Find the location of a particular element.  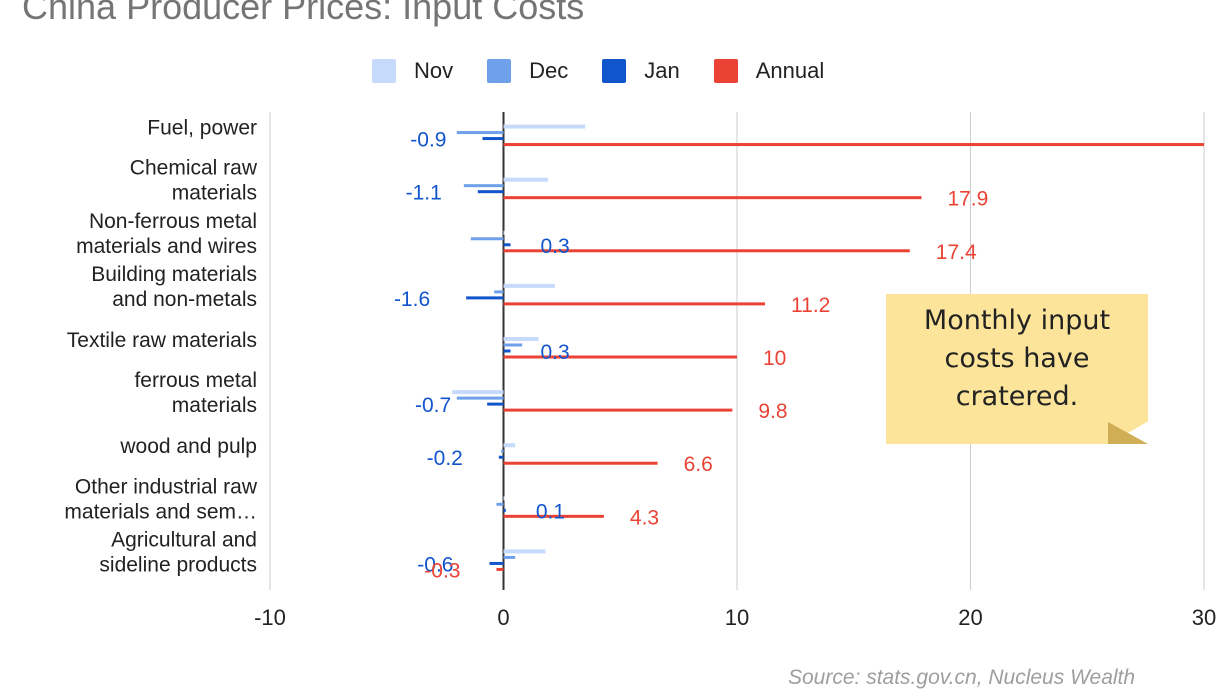

annotation-note is located at coordinates (1017, 369).